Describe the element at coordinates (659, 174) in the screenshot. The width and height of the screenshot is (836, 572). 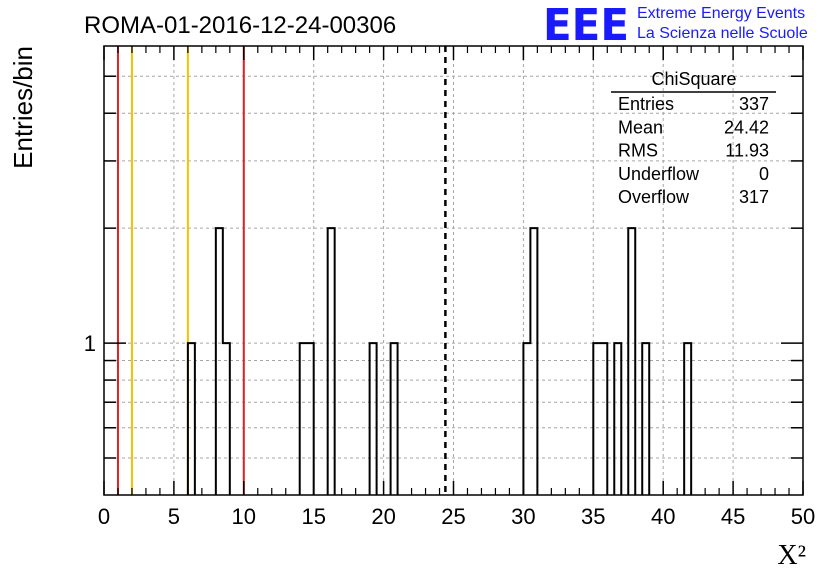
I see `stats-row-label: Underflow` at that location.